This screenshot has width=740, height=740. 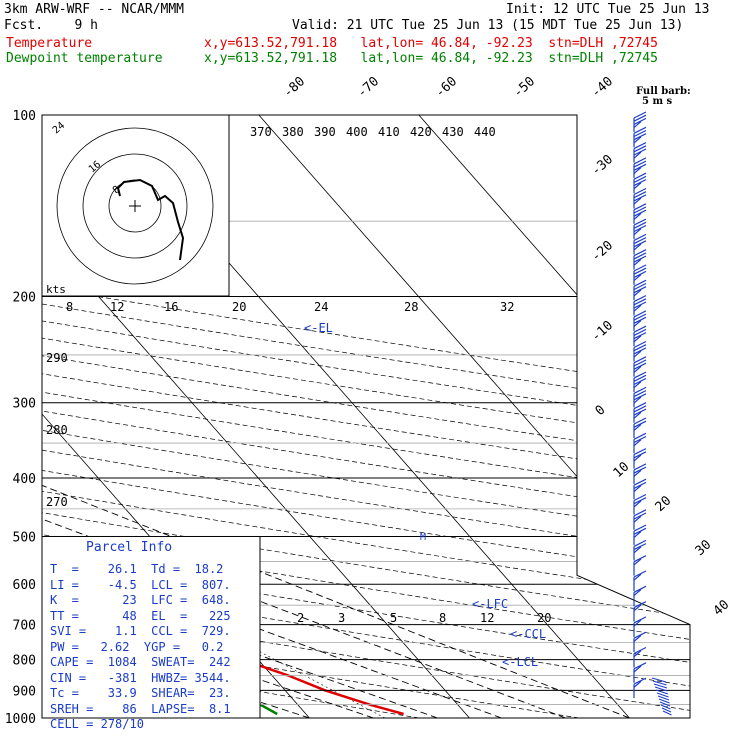 What do you see at coordinates (84, 58) in the screenshot?
I see `dewpoint-legend-label: Dewpoint temperature` at bounding box center [84, 58].